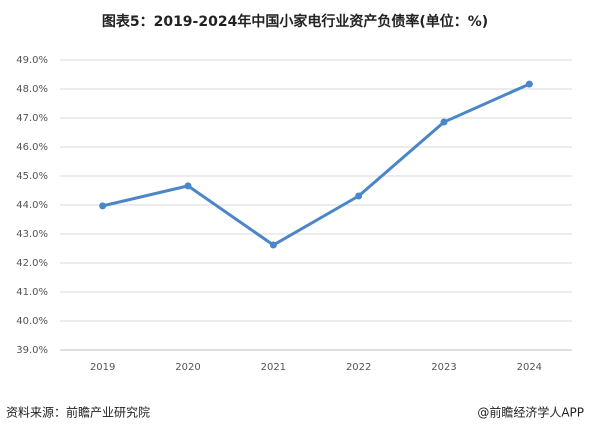 Image resolution: width=590 pixels, height=434 pixels. What do you see at coordinates (530, 412) in the screenshot?
I see `credit: @前瞻经济学人APP` at bounding box center [530, 412].